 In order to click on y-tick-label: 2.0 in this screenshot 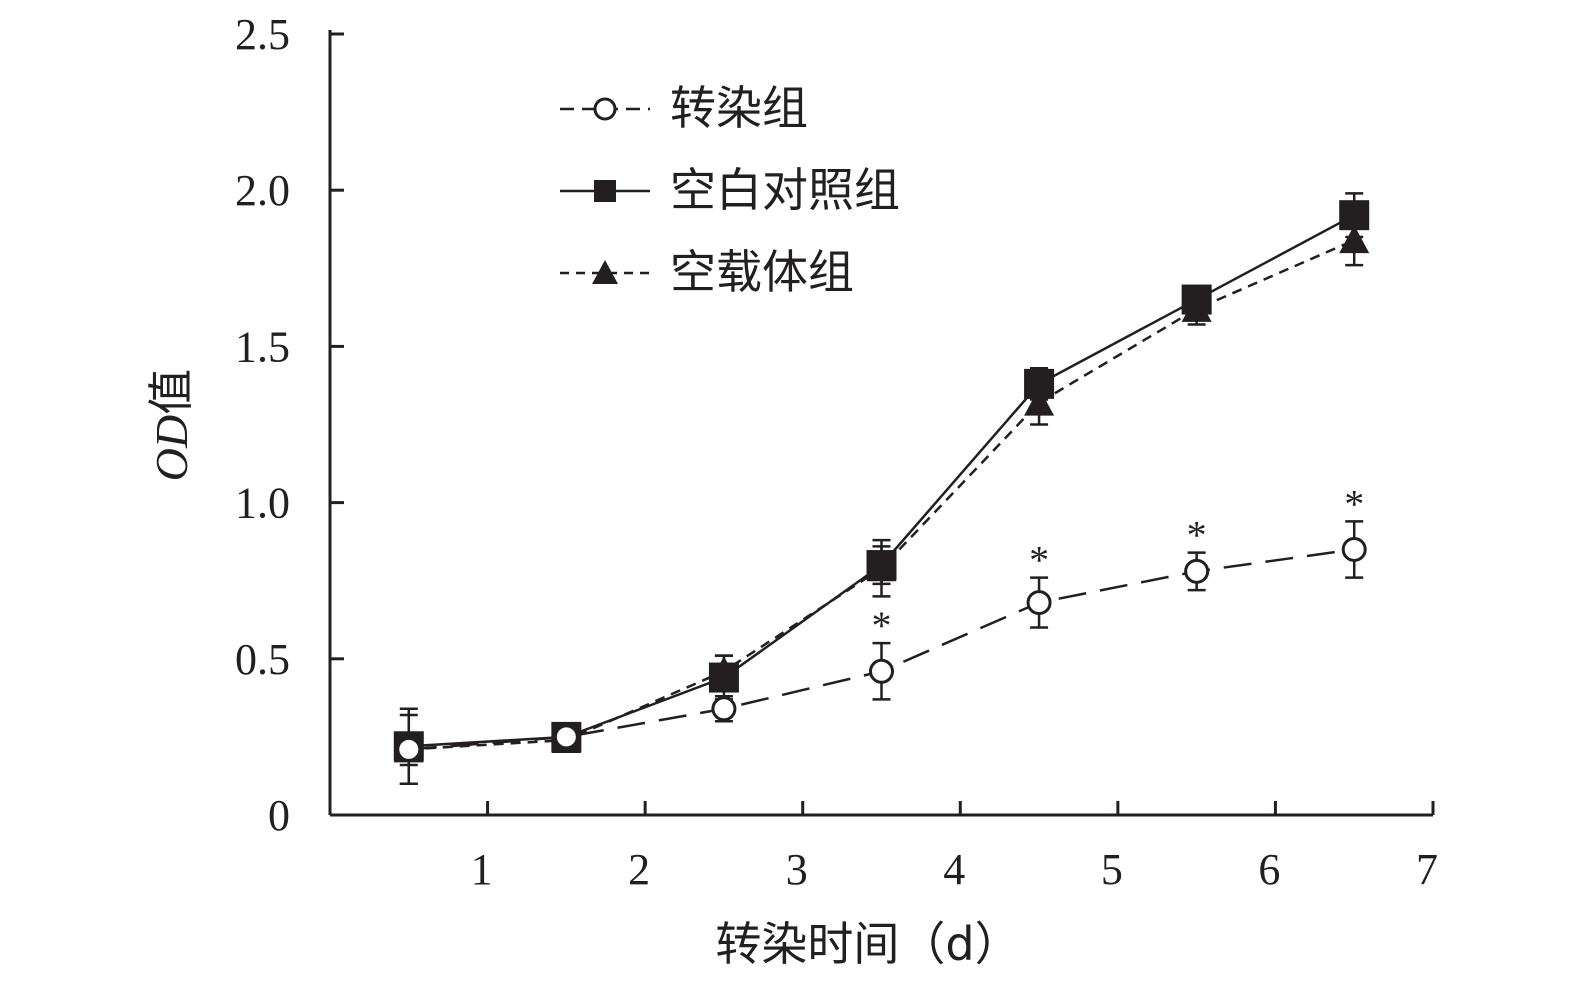, I will do `click(262, 190)`.